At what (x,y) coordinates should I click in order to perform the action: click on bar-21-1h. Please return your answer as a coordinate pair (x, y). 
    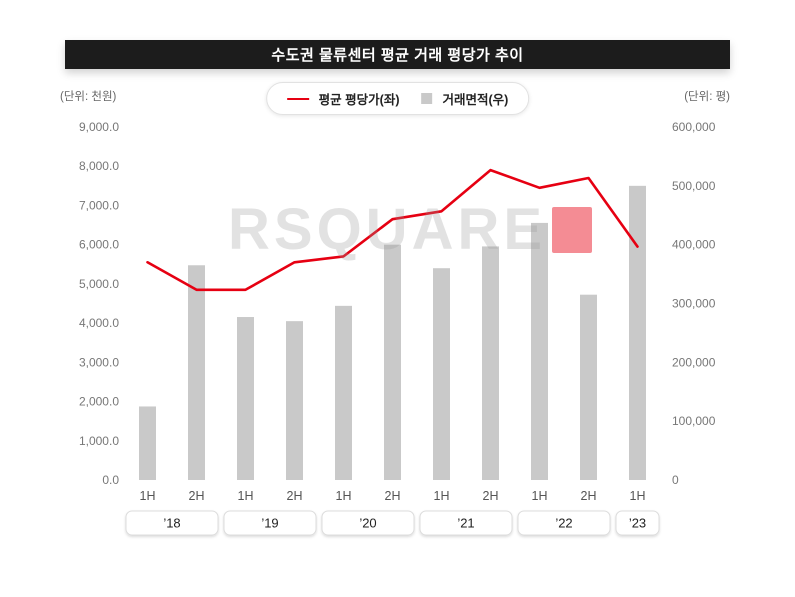
    Looking at the image, I should click on (441, 374).